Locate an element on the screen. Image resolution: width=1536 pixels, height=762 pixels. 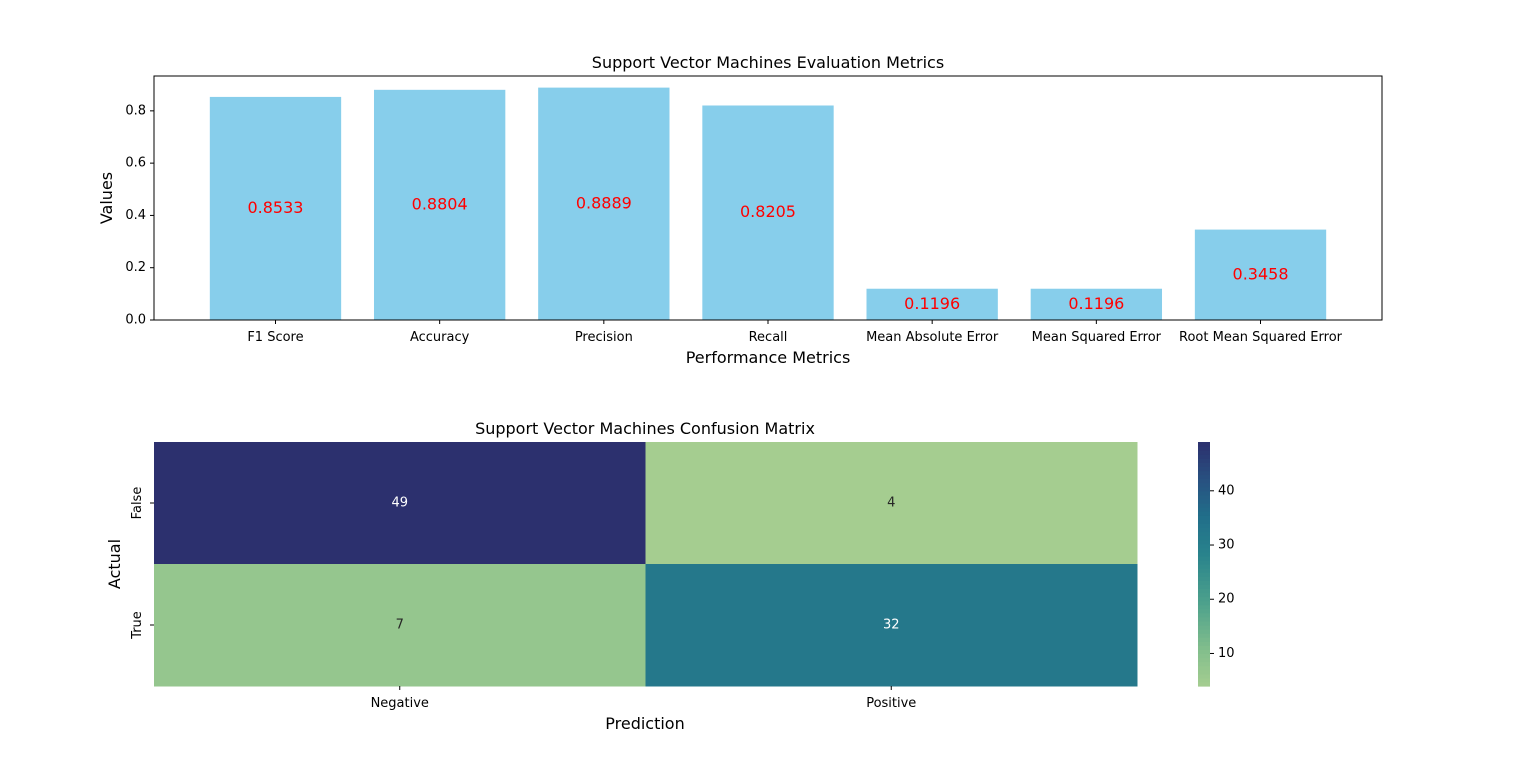
heatmap-cell-value: 32 is located at coordinates (891, 625).